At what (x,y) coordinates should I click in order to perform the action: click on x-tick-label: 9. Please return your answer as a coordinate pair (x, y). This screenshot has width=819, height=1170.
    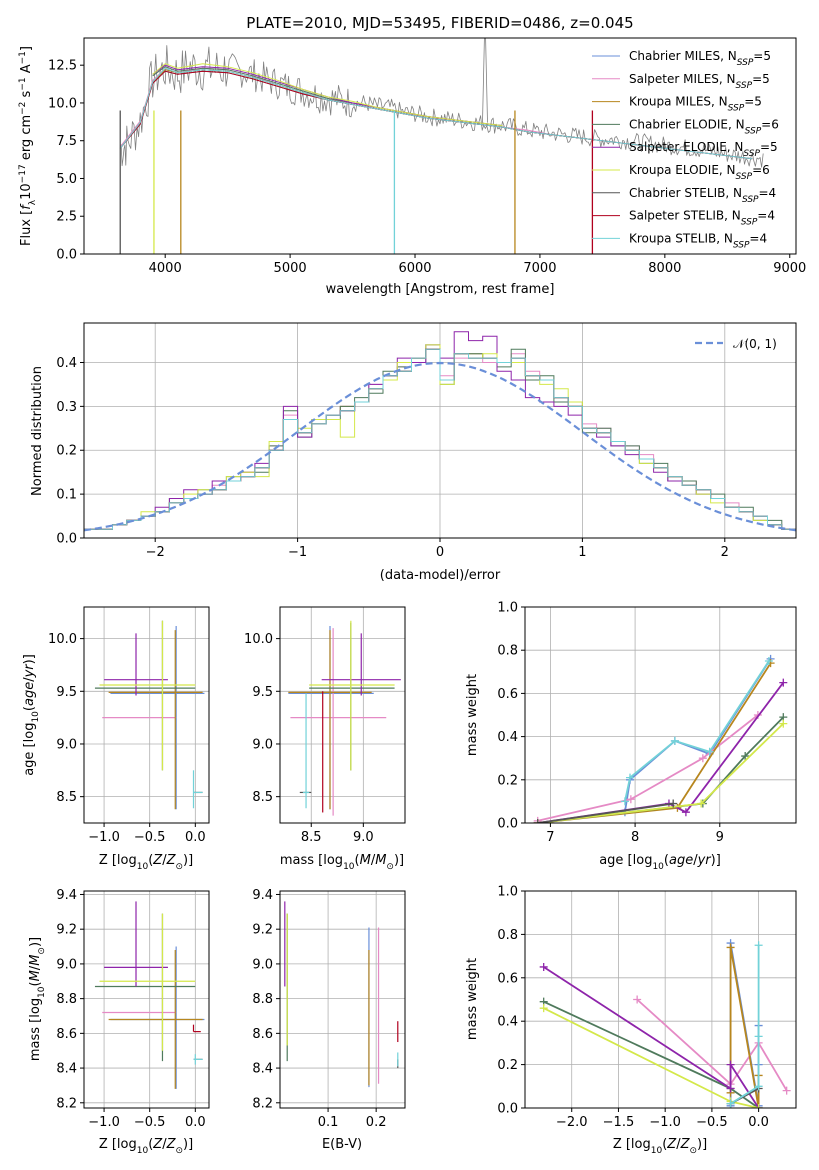
    Looking at the image, I should click on (720, 837).